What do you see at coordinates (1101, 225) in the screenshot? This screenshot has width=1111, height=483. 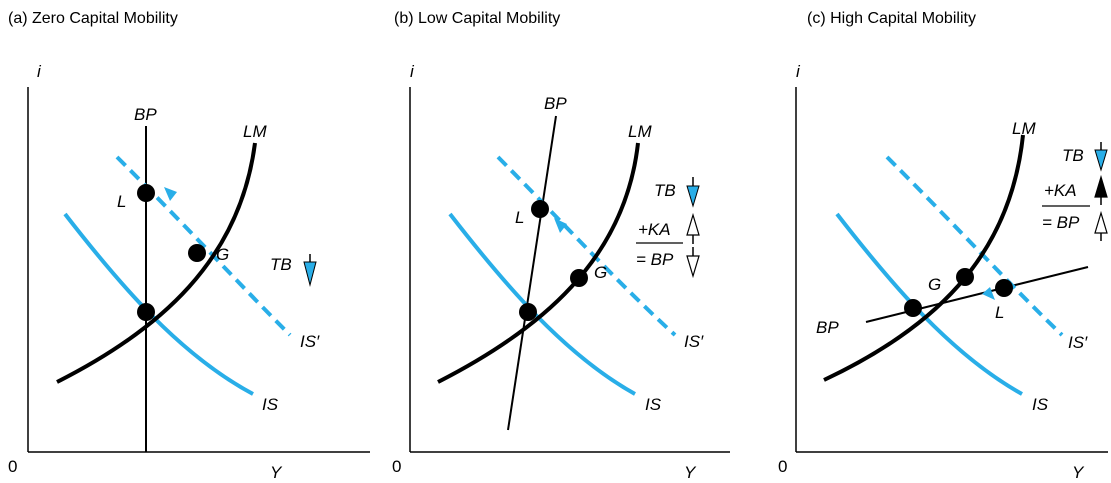 I see `bp-up-arrow-icon` at bounding box center [1101, 225].